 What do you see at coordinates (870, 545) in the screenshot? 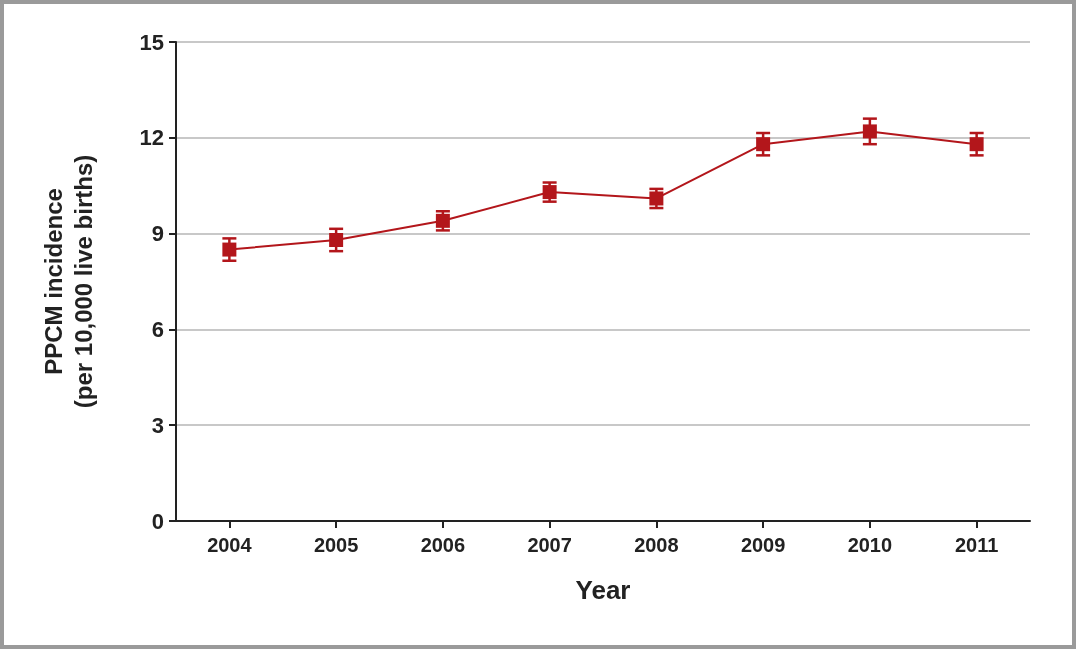
I see `x-tick-label: 2010` at bounding box center [870, 545].